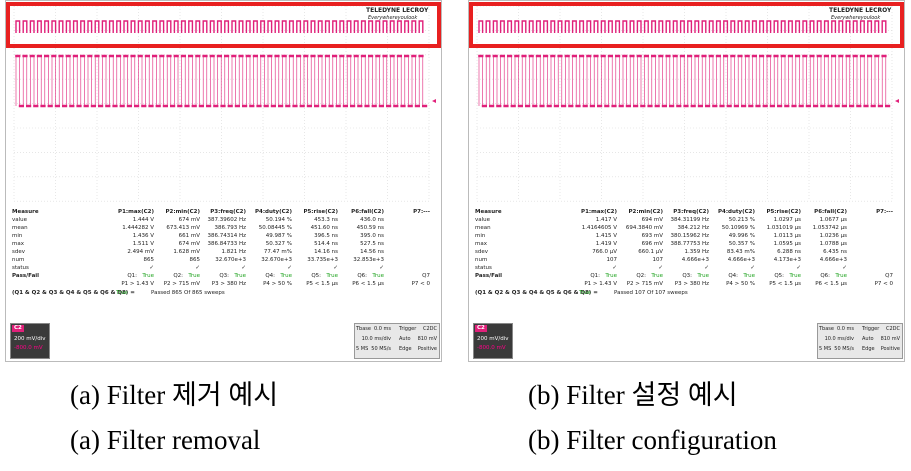  What do you see at coordinates (644, 228) in the screenshot?
I see `table-cell: 694.3840 mV` at bounding box center [644, 228].